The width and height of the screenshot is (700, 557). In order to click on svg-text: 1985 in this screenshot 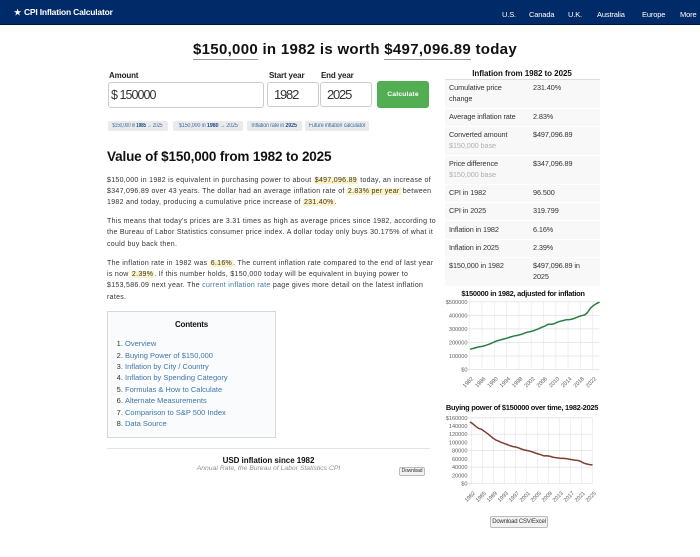, I will do `click(481, 497)`.